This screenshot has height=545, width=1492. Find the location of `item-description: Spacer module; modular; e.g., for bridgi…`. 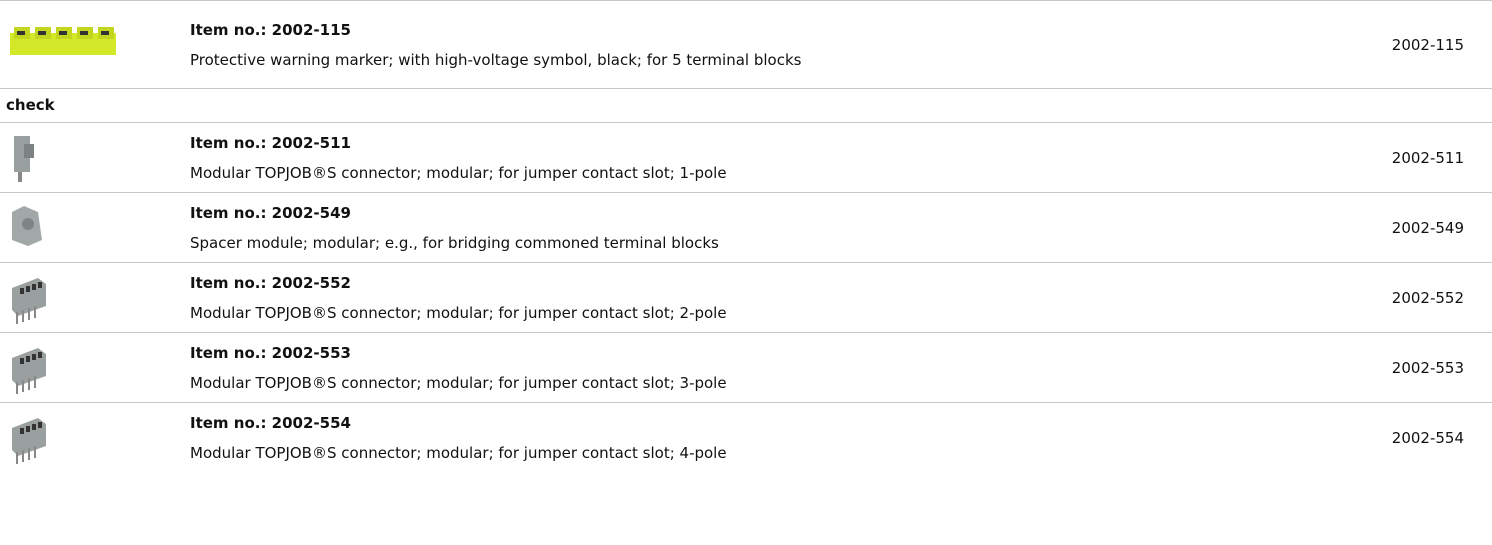

item-description: Spacer module; modular; e.g., for bridgi… is located at coordinates (454, 243).